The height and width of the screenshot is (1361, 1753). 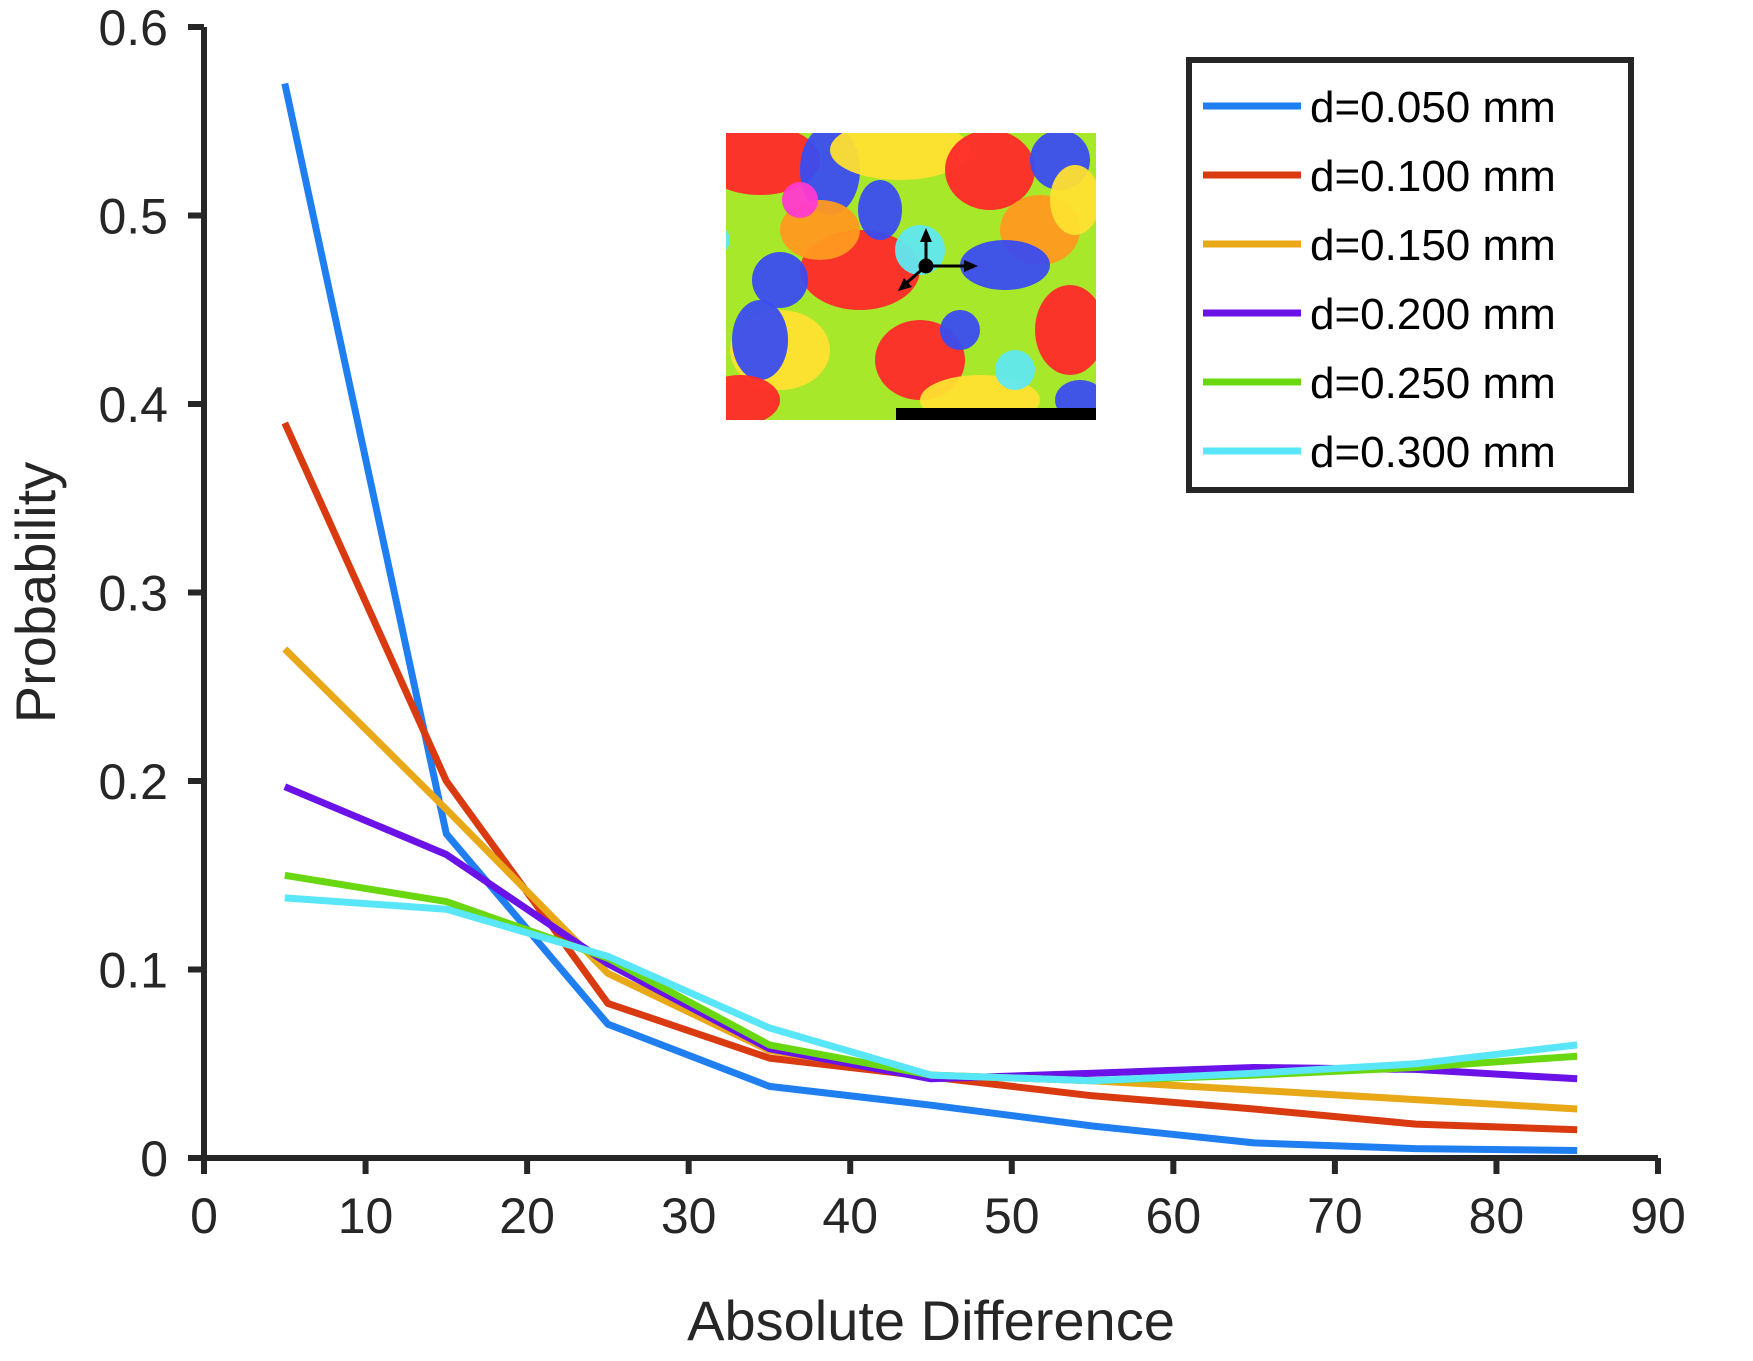 What do you see at coordinates (1658, 1216) in the screenshot?
I see `x-tick-label: 90` at bounding box center [1658, 1216].